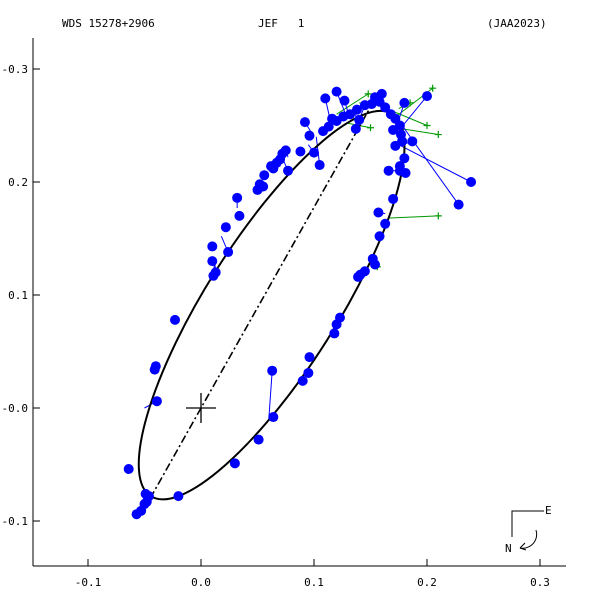 The width and height of the screenshot is (600, 600). What do you see at coordinates (523, 546) in the screenshot?
I see `compass-arrowhead` at bounding box center [523, 546].